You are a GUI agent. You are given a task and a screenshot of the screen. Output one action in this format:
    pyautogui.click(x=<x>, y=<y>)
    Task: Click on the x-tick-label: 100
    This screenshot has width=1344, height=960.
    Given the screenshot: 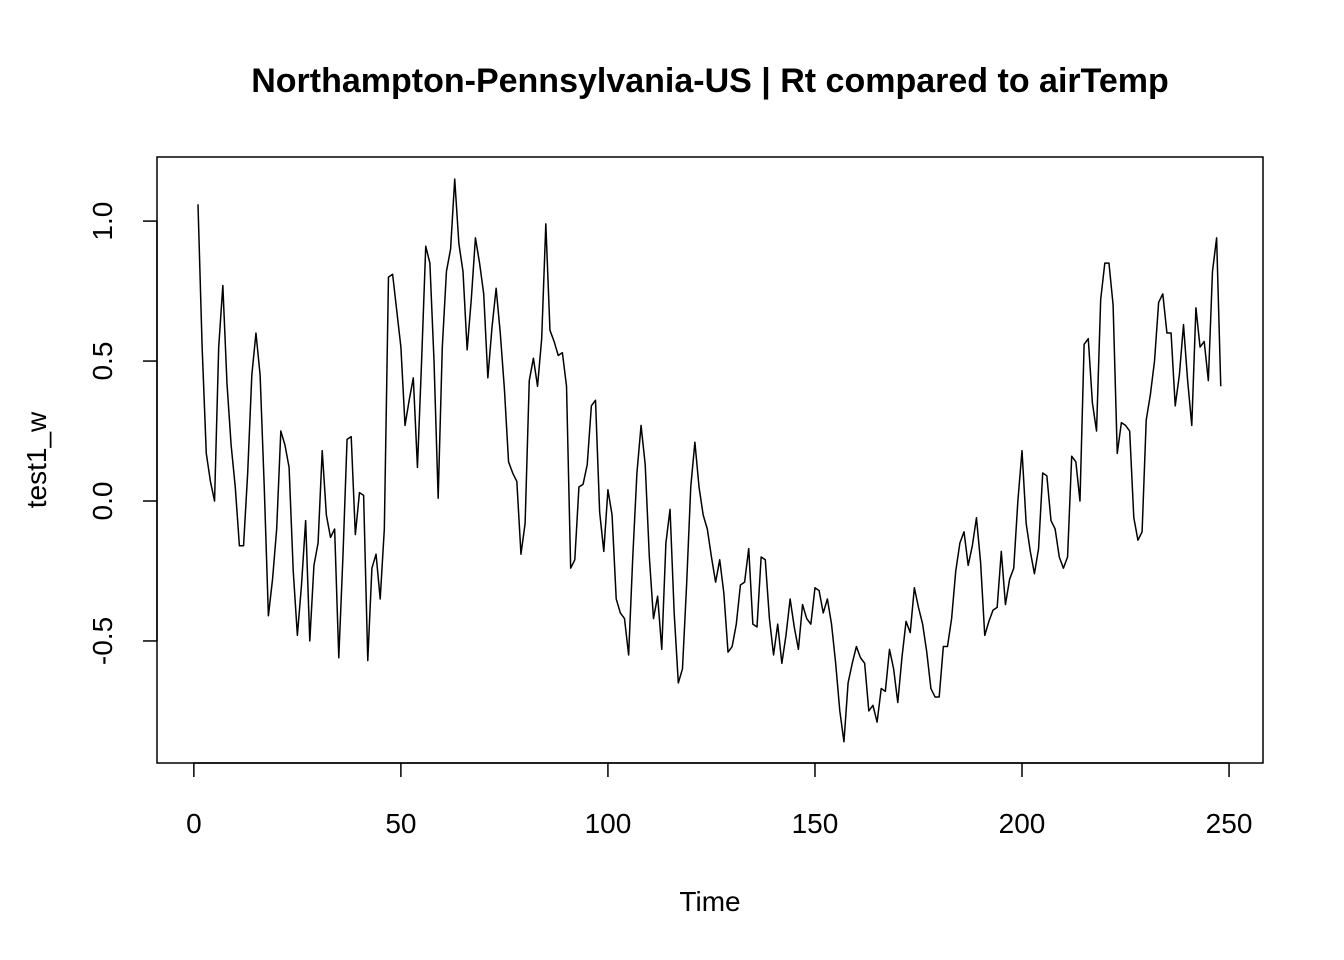 What is the action you would take?
    pyautogui.click(x=608, y=823)
    